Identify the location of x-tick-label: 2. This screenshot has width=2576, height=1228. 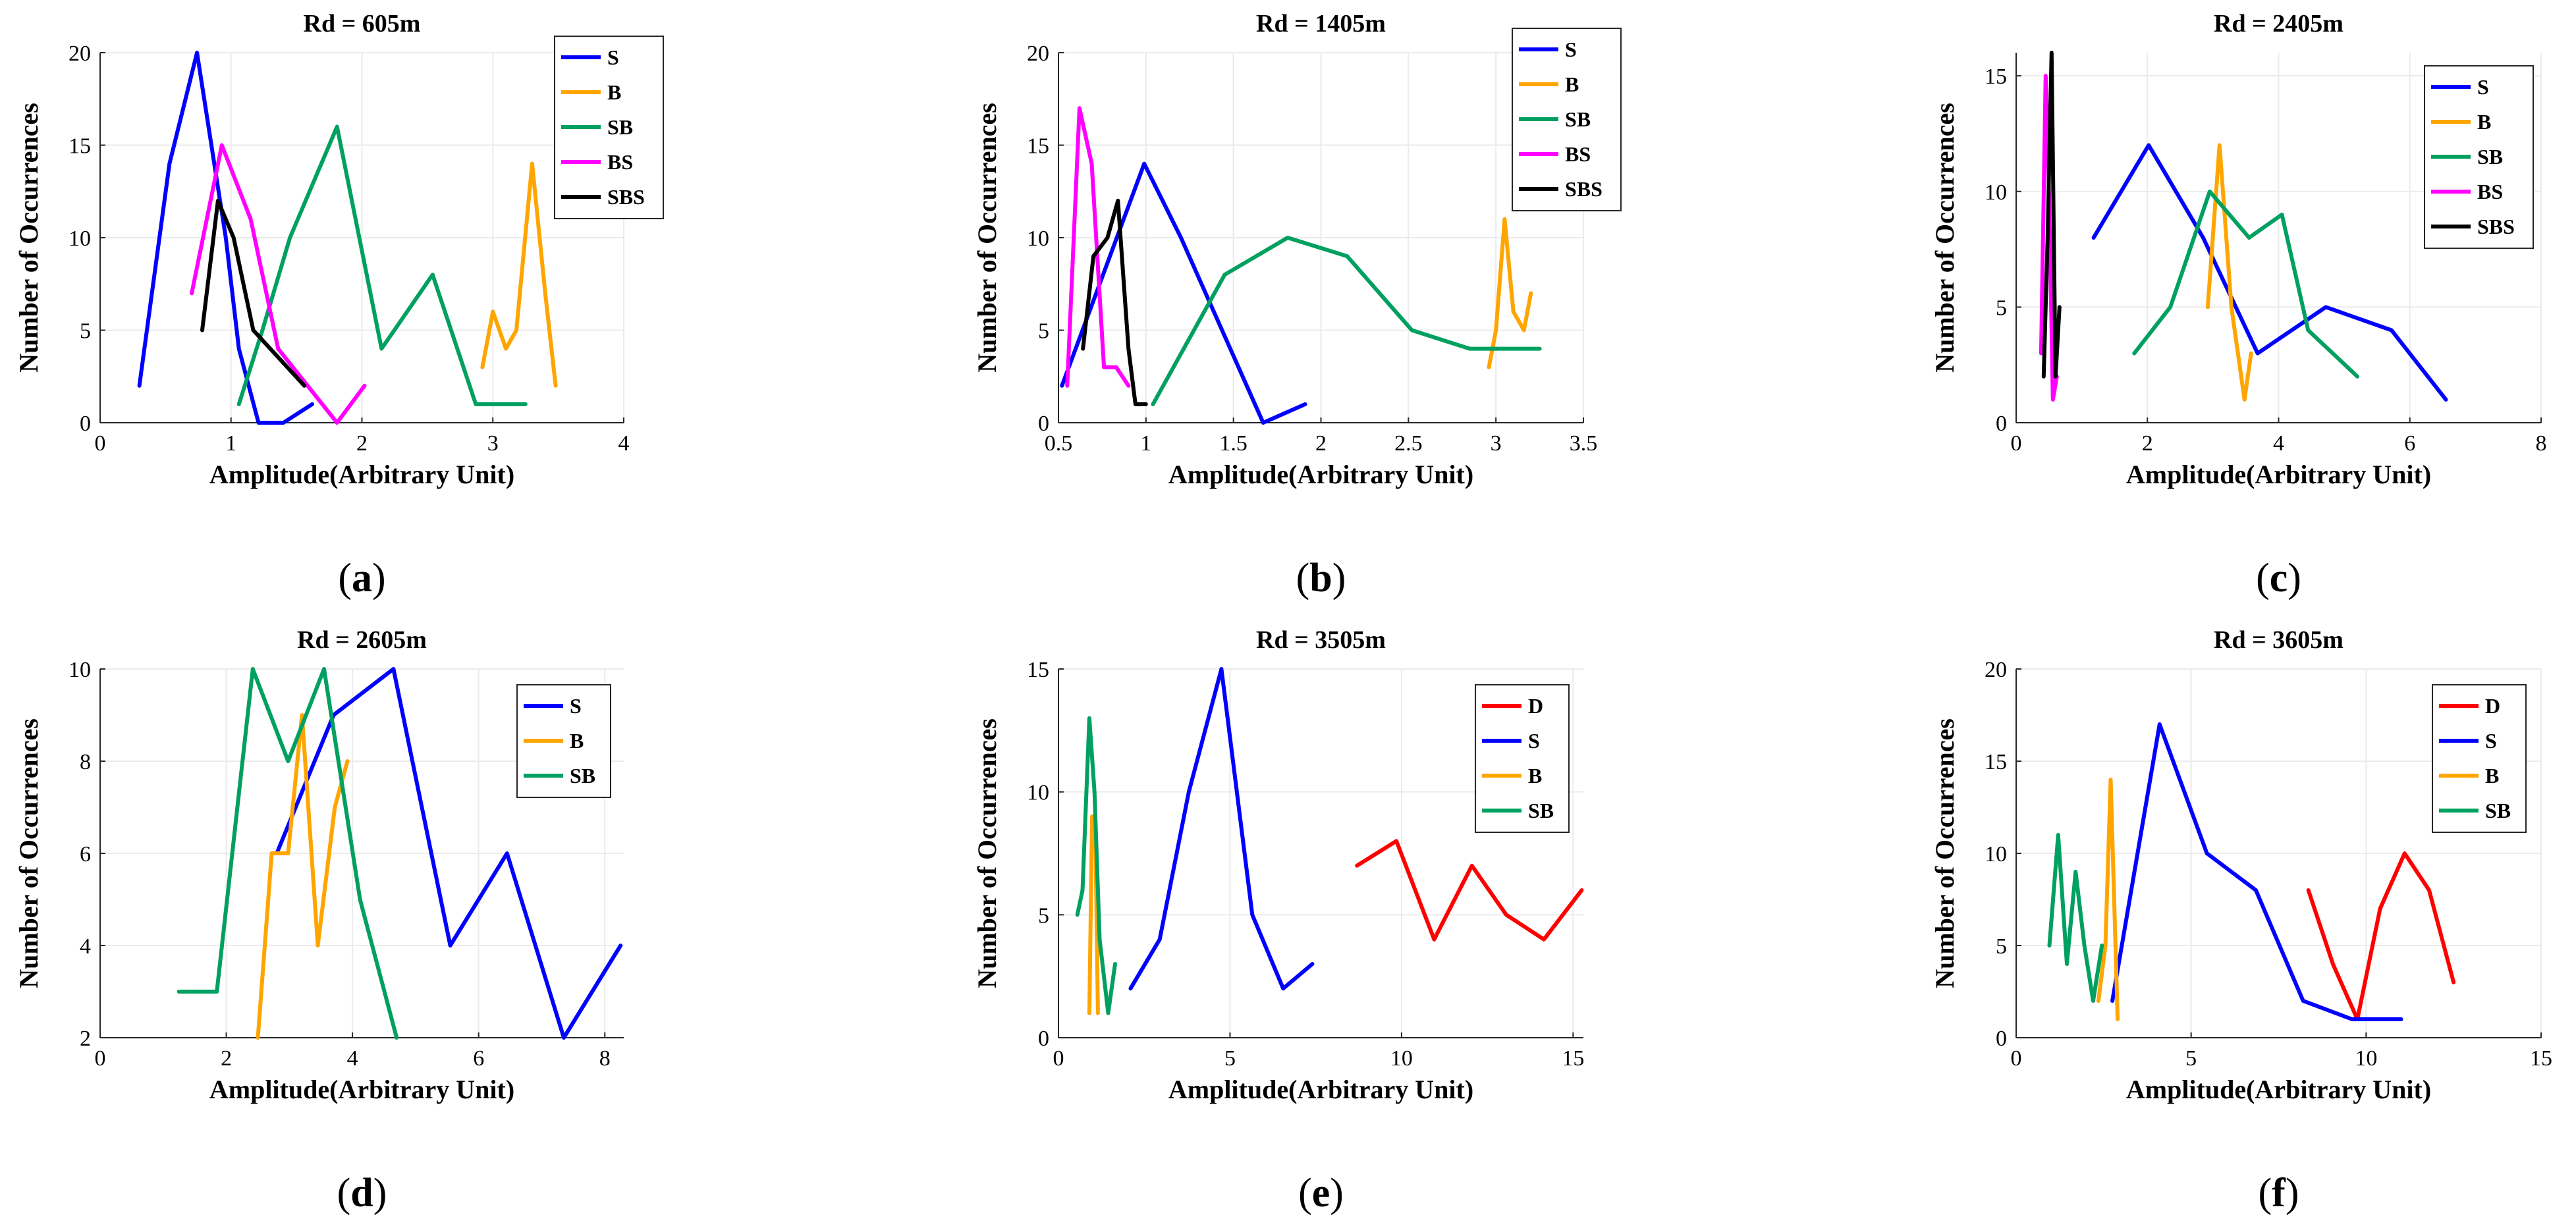
(362, 443).